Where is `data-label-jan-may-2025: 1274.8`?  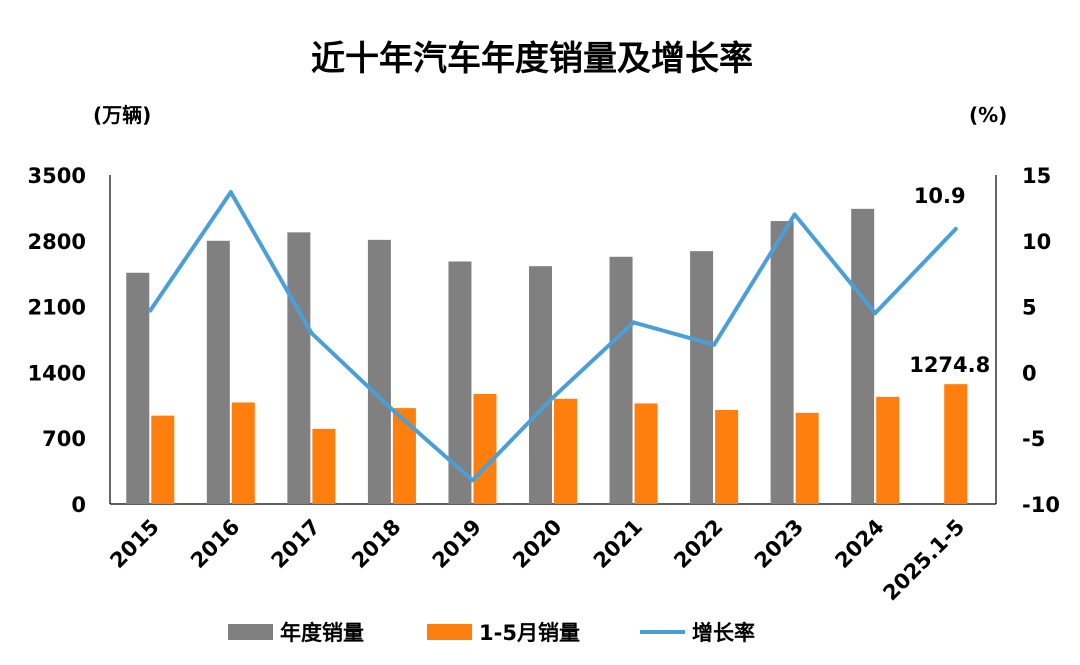 data-label-jan-may-2025: 1274.8 is located at coordinates (949, 365).